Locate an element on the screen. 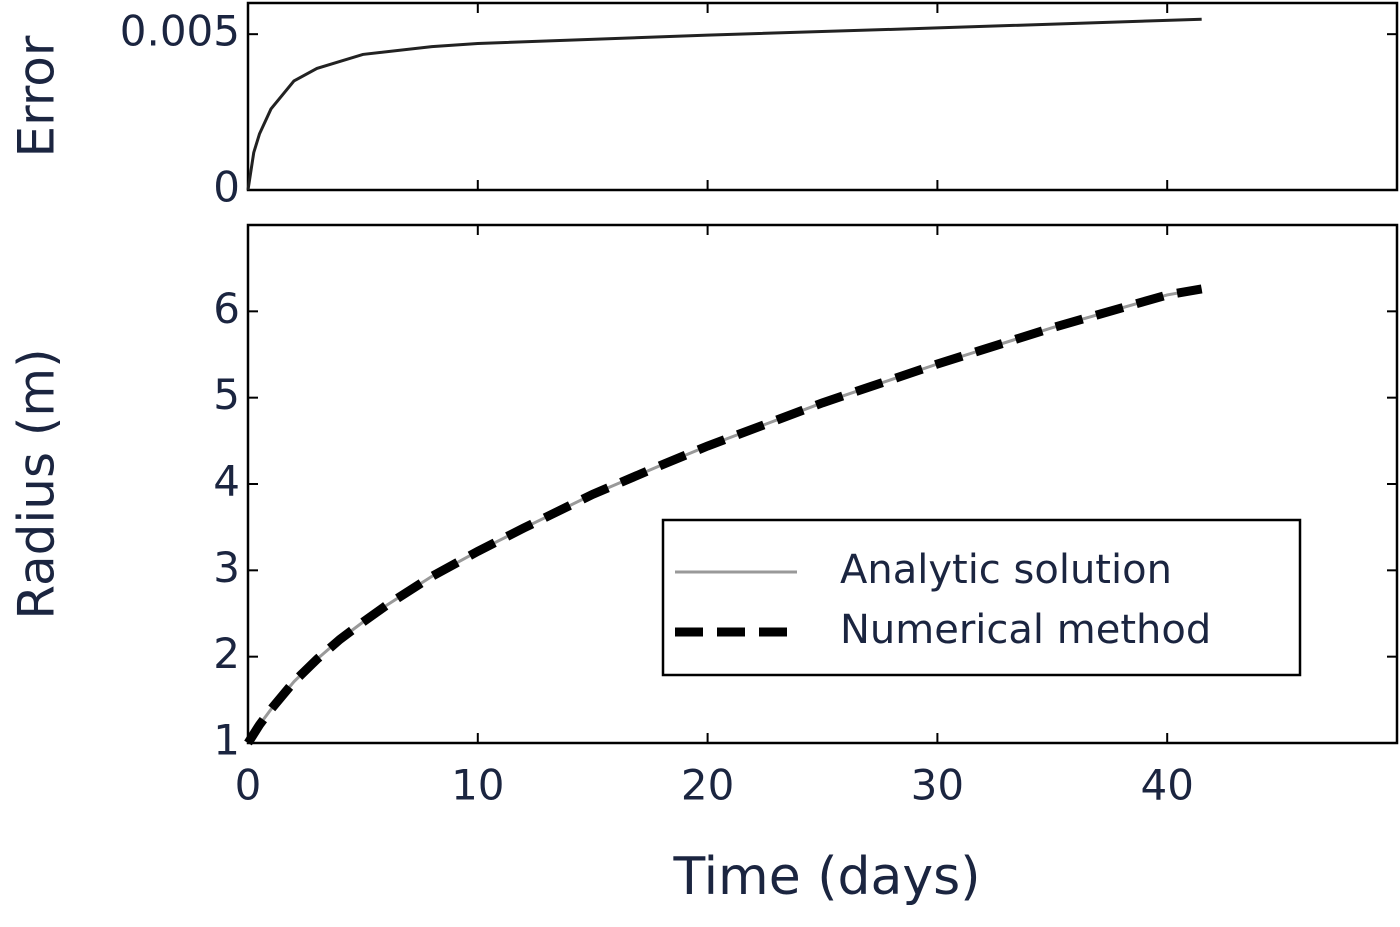 Image resolution: width=1400 pixels, height=927 pixels. y-axis-label: Radius (m) is located at coordinates (37, 483).